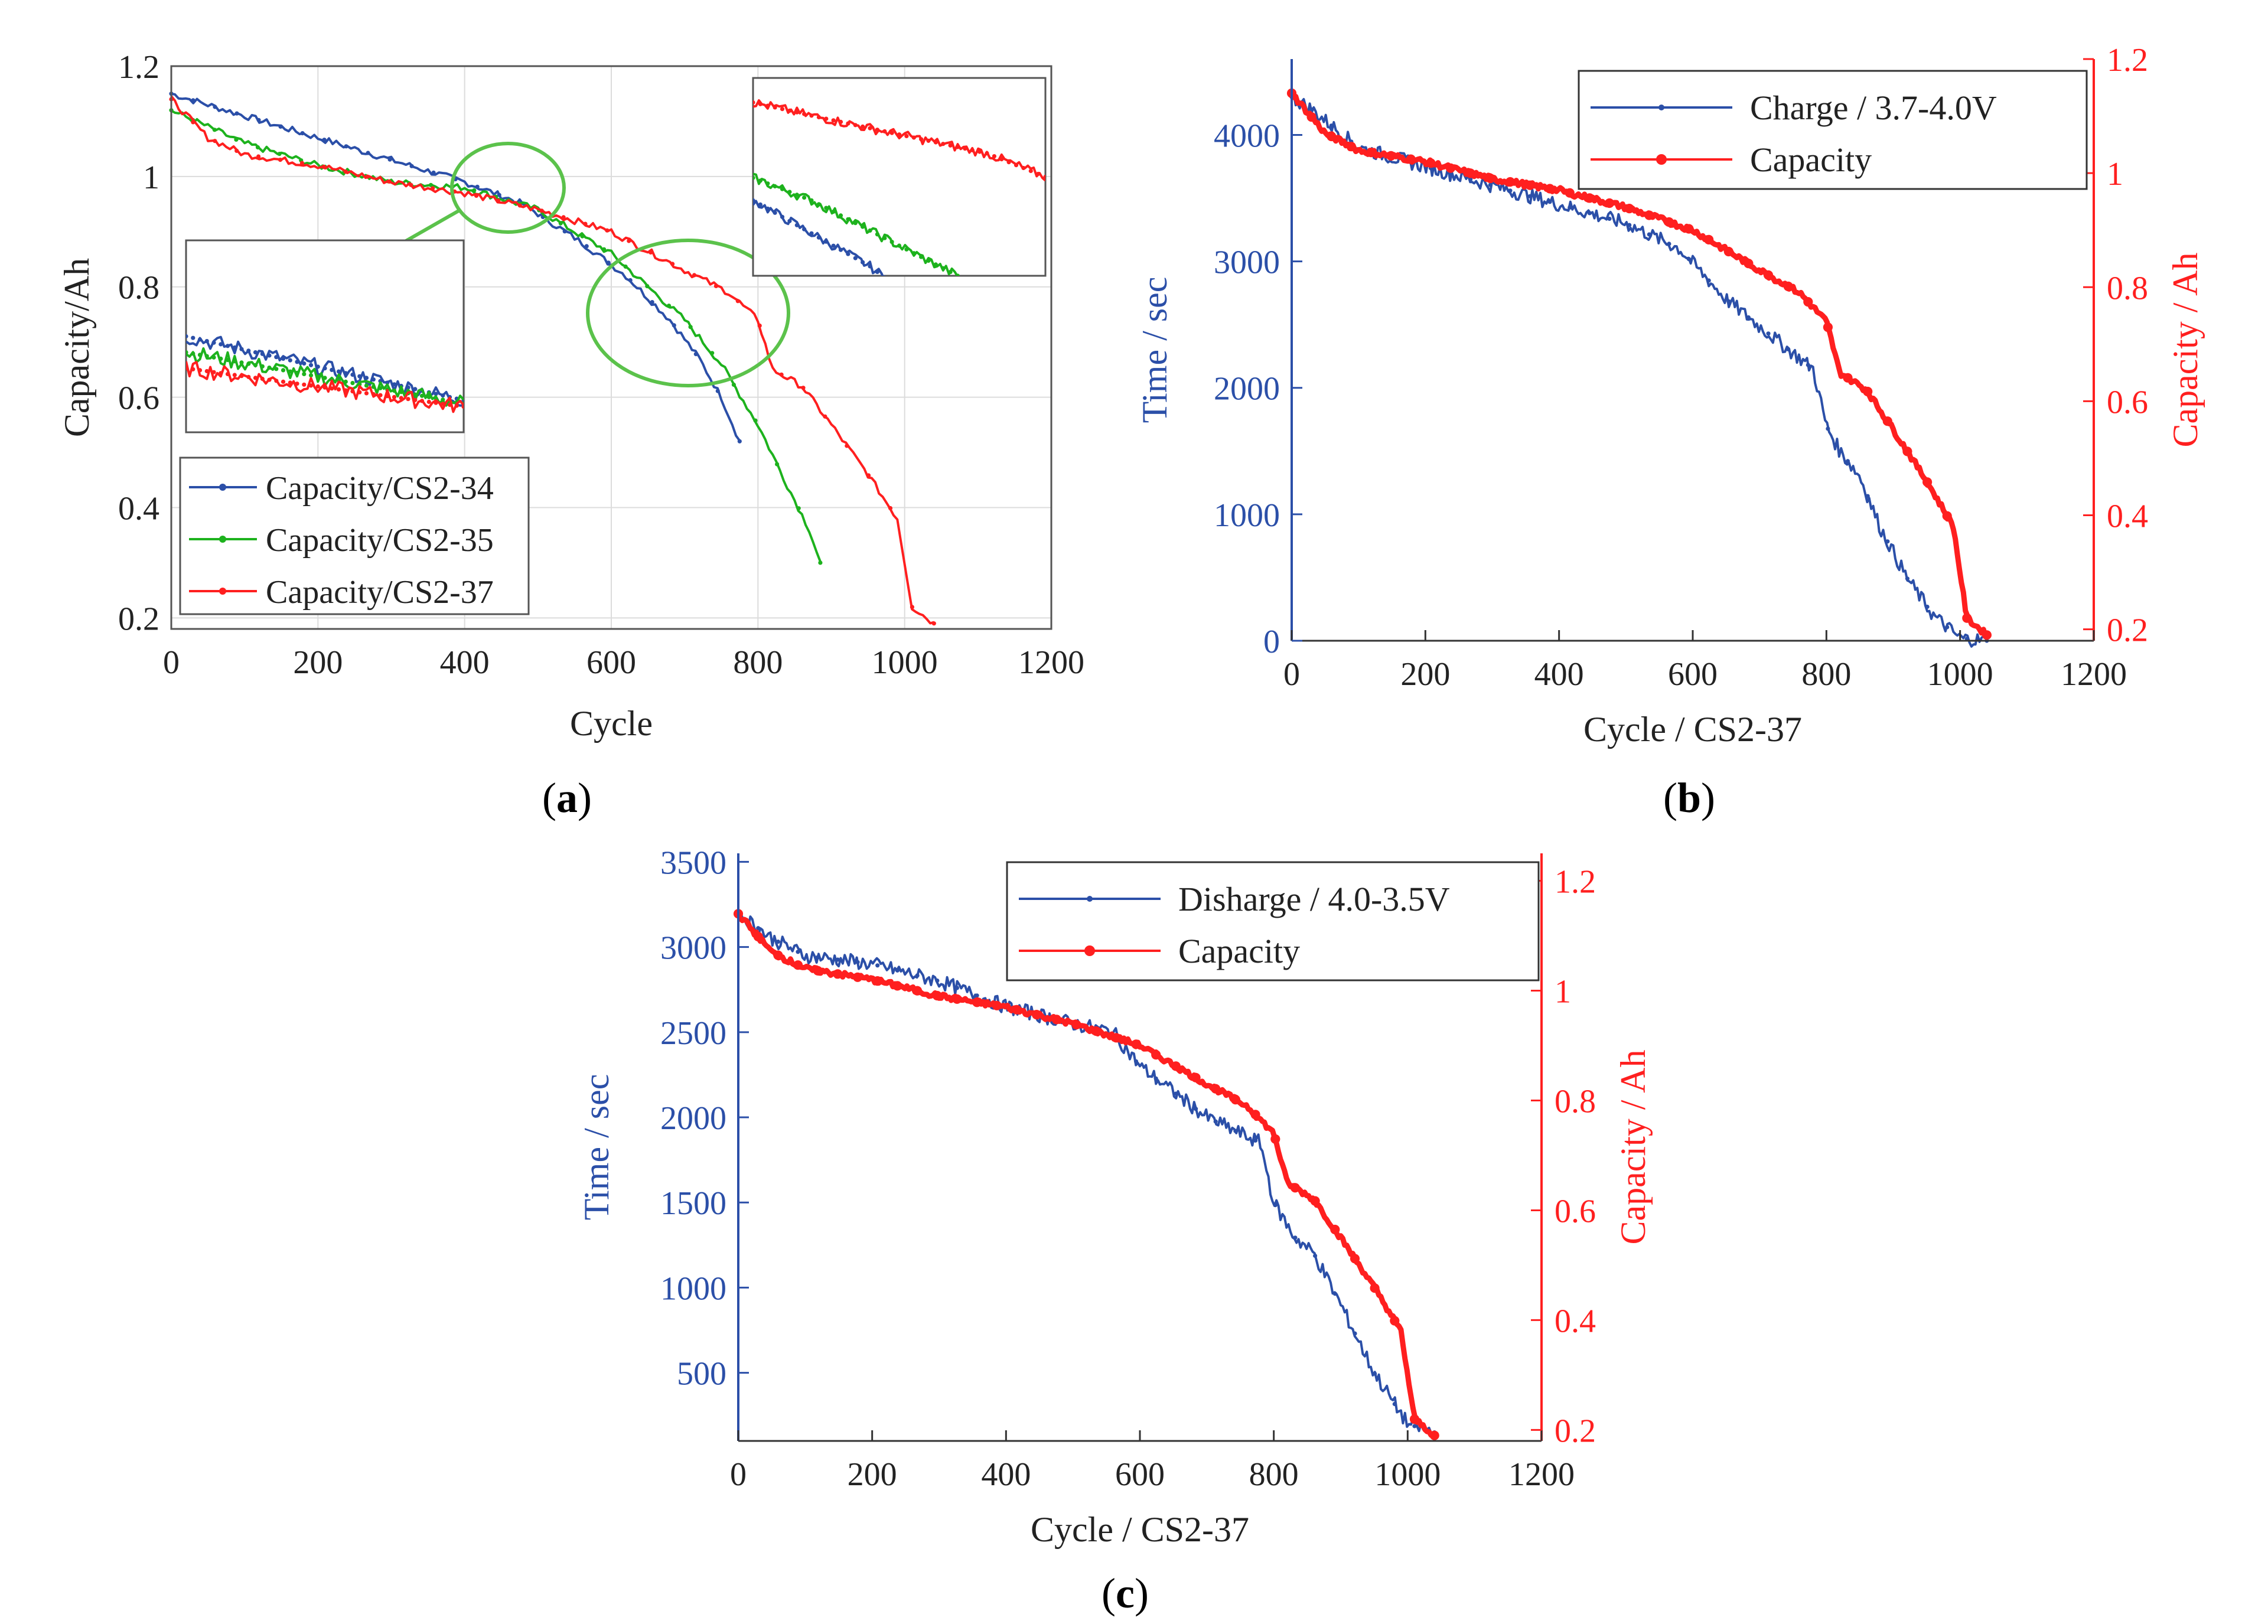  I want to click on caption-a: (a), so click(567, 797).